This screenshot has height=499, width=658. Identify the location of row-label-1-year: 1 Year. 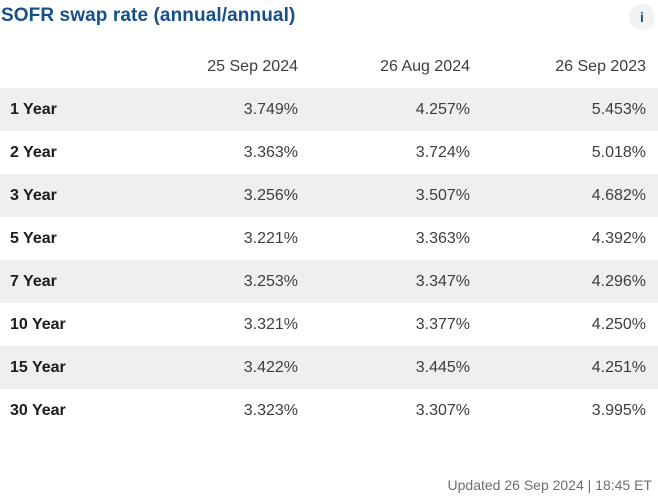
(33, 109).